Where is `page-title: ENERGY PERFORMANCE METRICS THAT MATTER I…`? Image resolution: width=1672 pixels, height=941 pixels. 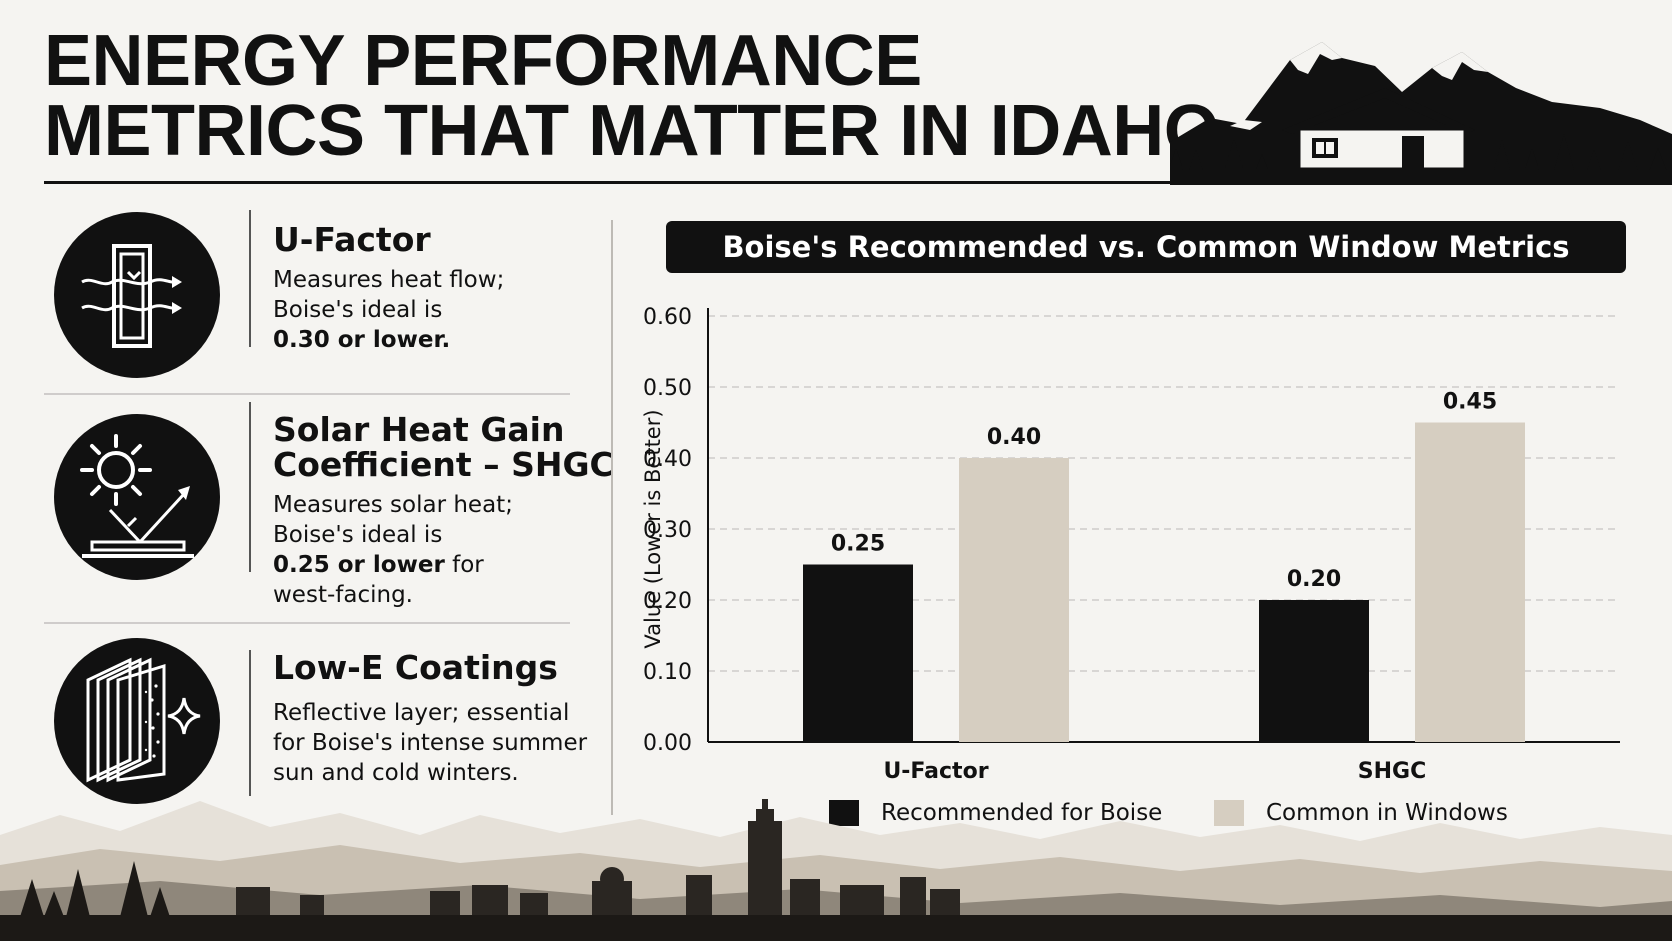
page-title: ENERGY PERFORMANCE METRICS THAT MATTER I… is located at coordinates (632, 96).